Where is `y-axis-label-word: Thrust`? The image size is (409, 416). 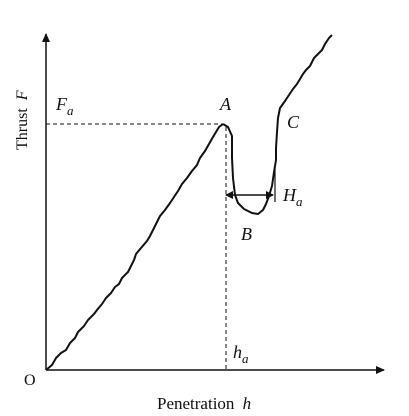 y-axis-label-word: Thrust is located at coordinates (22, 129).